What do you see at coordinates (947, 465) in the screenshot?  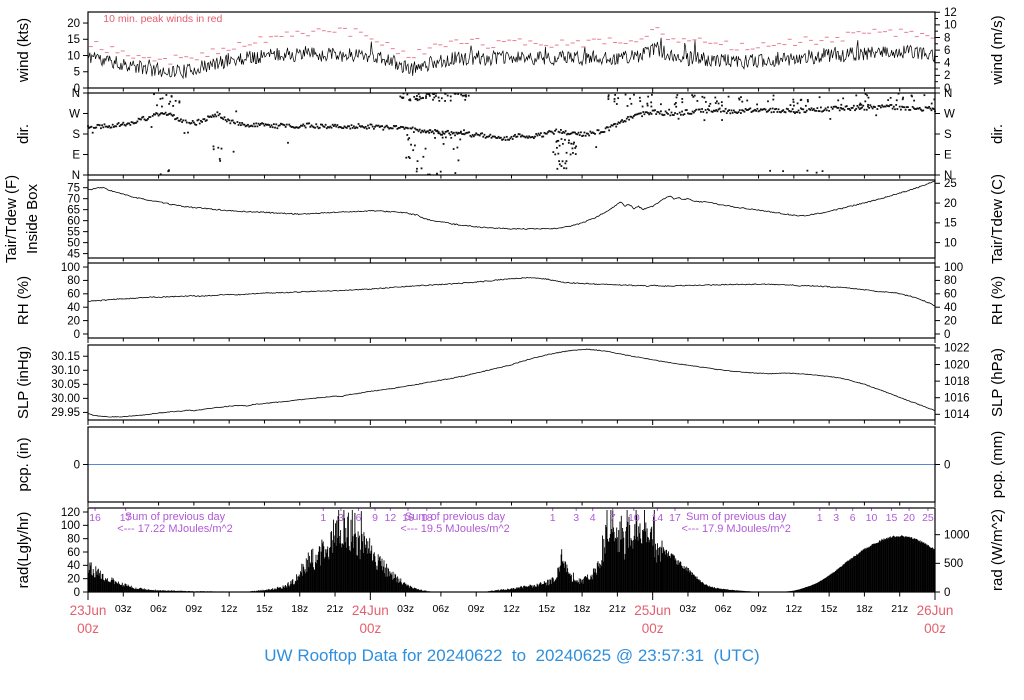 I see `ytick-right-pcp: 0` at bounding box center [947, 465].